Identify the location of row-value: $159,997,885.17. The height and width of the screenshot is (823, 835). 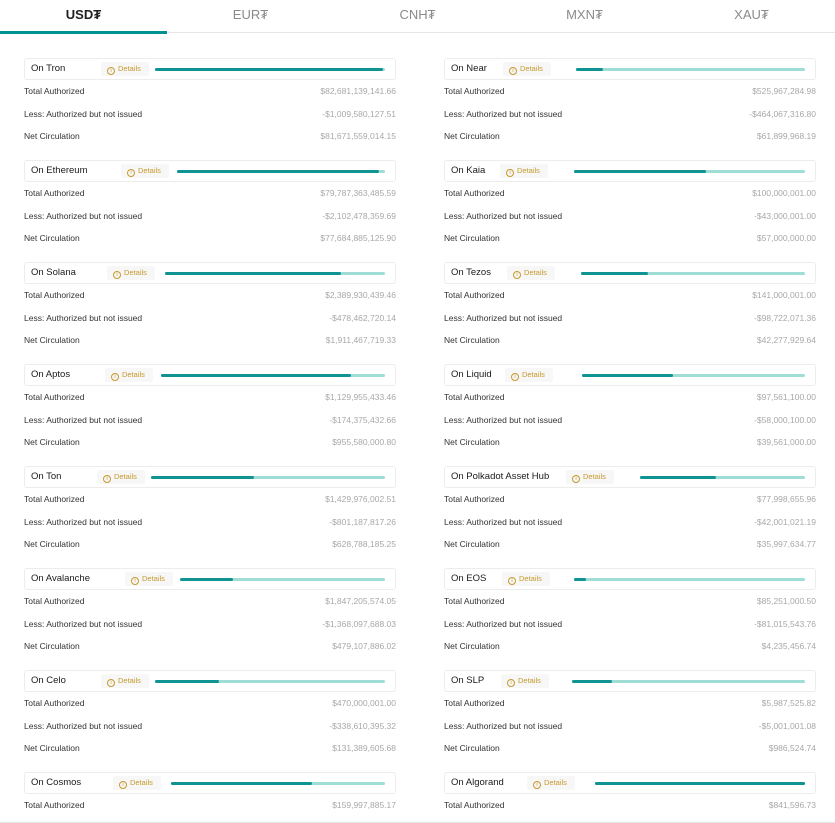
(364, 805).